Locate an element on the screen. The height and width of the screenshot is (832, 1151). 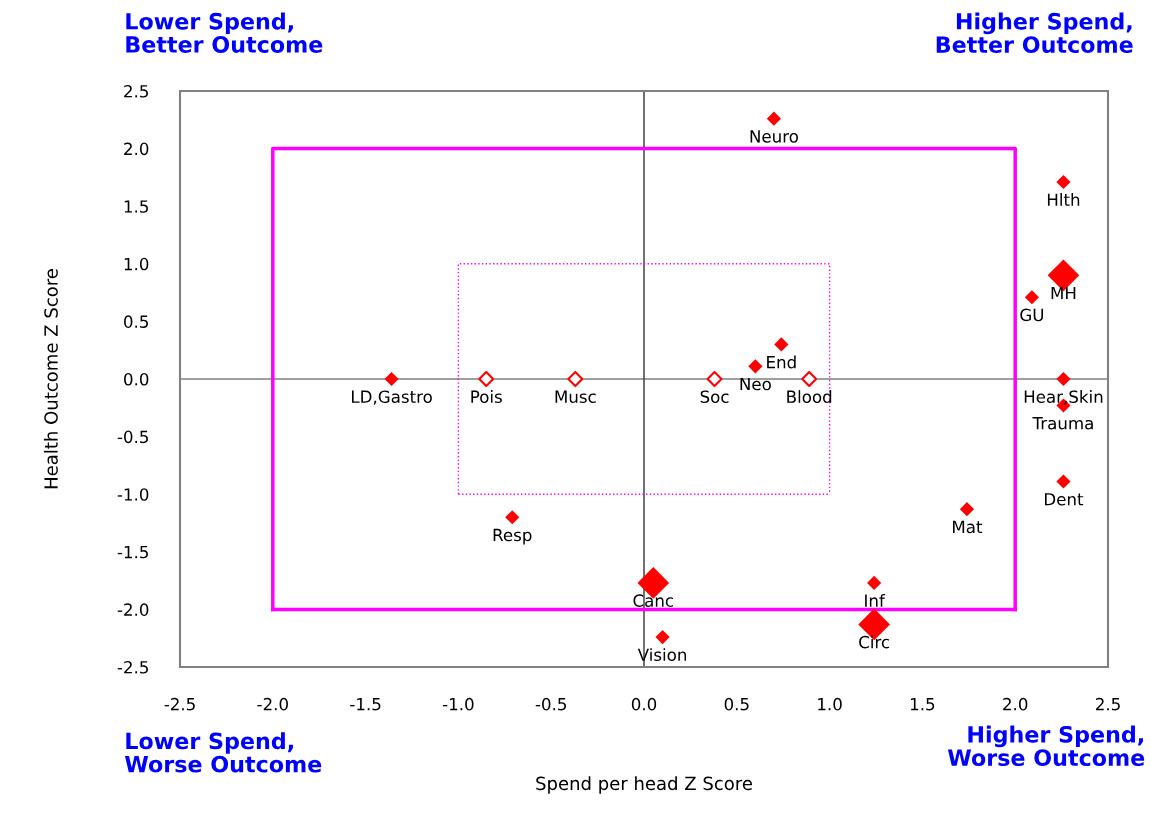
x-tick-label: 0.5 is located at coordinates (736, 704).